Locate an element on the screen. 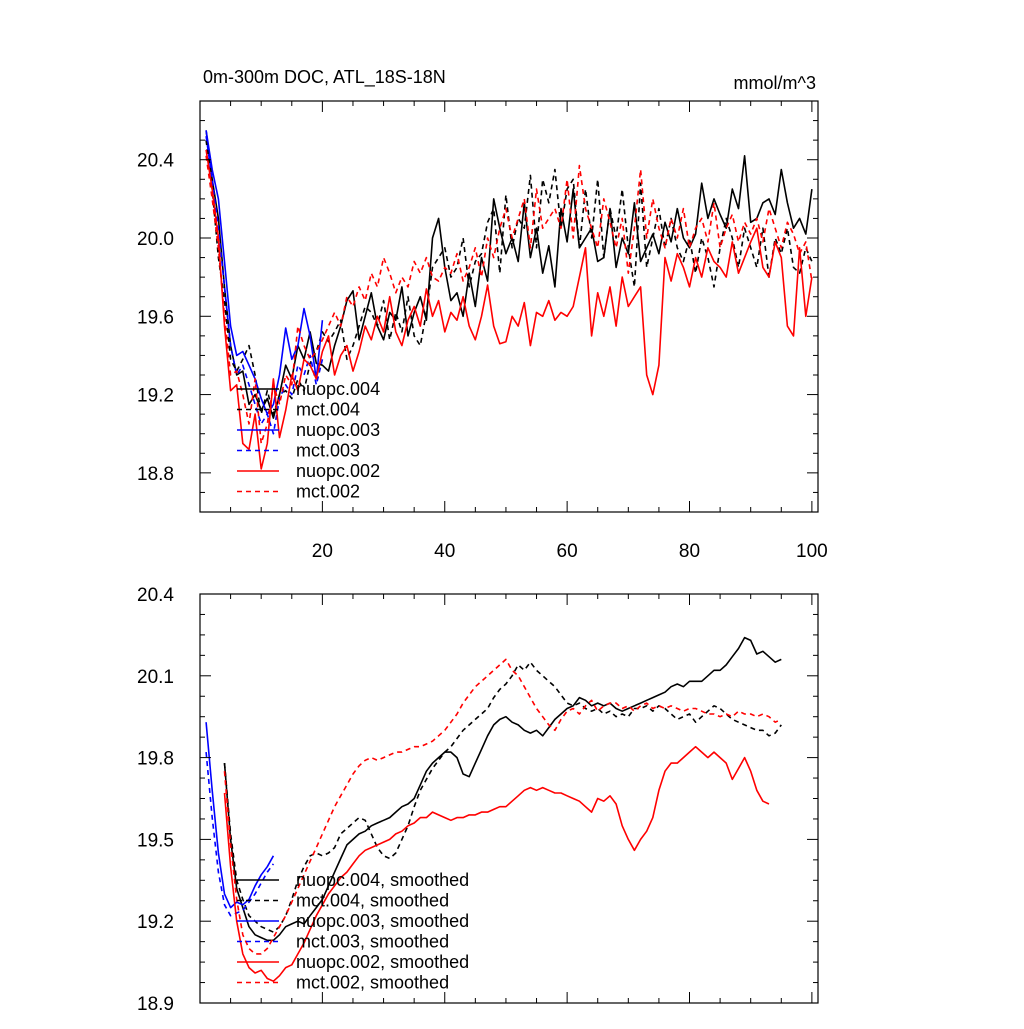  y-tick-label-2-2: 19.5 is located at coordinates (155, 840).